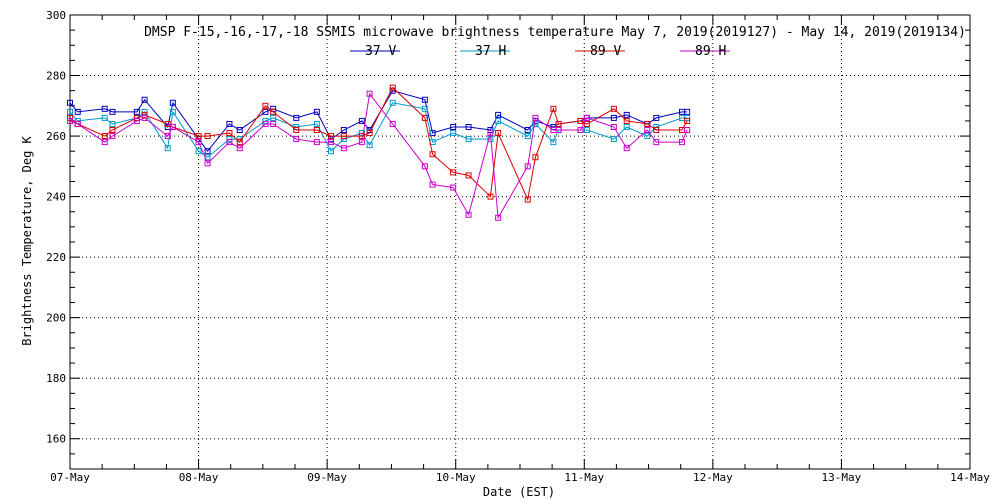 This screenshot has width=1000, height=500. Describe the element at coordinates (519, 492) in the screenshot. I see `x-axis-label: Date (EST)` at that location.